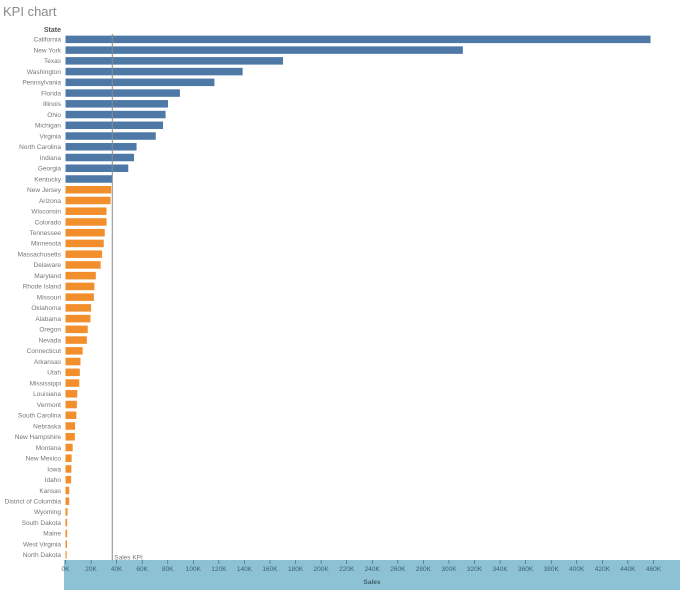 This screenshot has height=590, width=680. What do you see at coordinates (42, 287) in the screenshot?
I see `category-label: Rhode Island` at bounding box center [42, 287].